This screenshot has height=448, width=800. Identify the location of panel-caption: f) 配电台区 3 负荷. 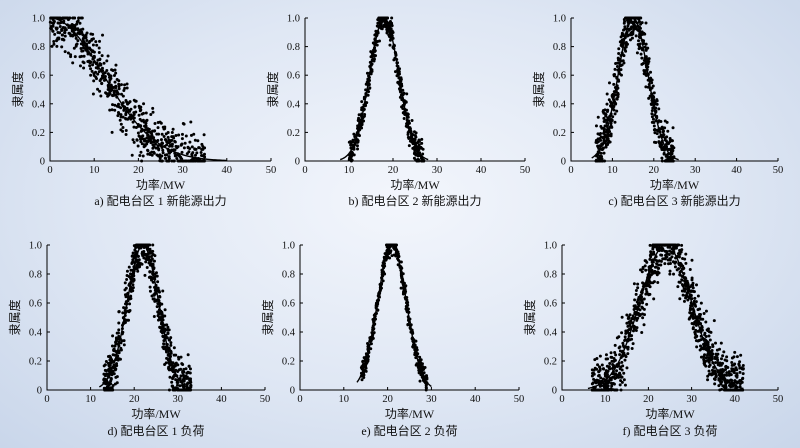
(670, 430).